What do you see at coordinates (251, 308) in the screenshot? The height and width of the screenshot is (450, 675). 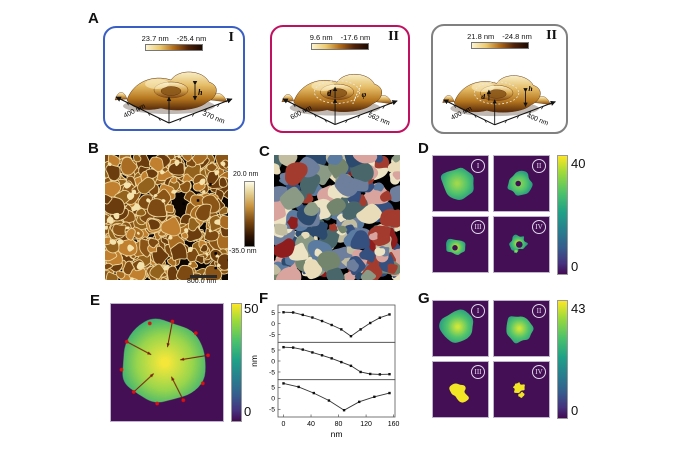 I see `e-colorbar-max: 50` at bounding box center [251, 308].